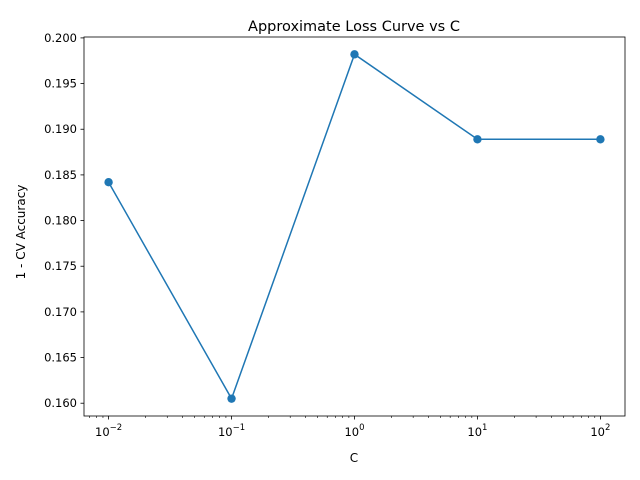 The image size is (640, 480). What do you see at coordinates (60, 312) in the screenshot?
I see `y-tick-label: 0.170` at bounding box center [60, 312].